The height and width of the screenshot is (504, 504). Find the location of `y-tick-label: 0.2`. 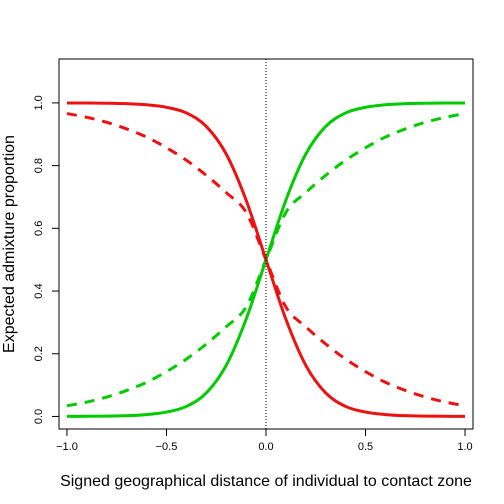

y-tick-label: 0.2 is located at coordinates (39, 353).